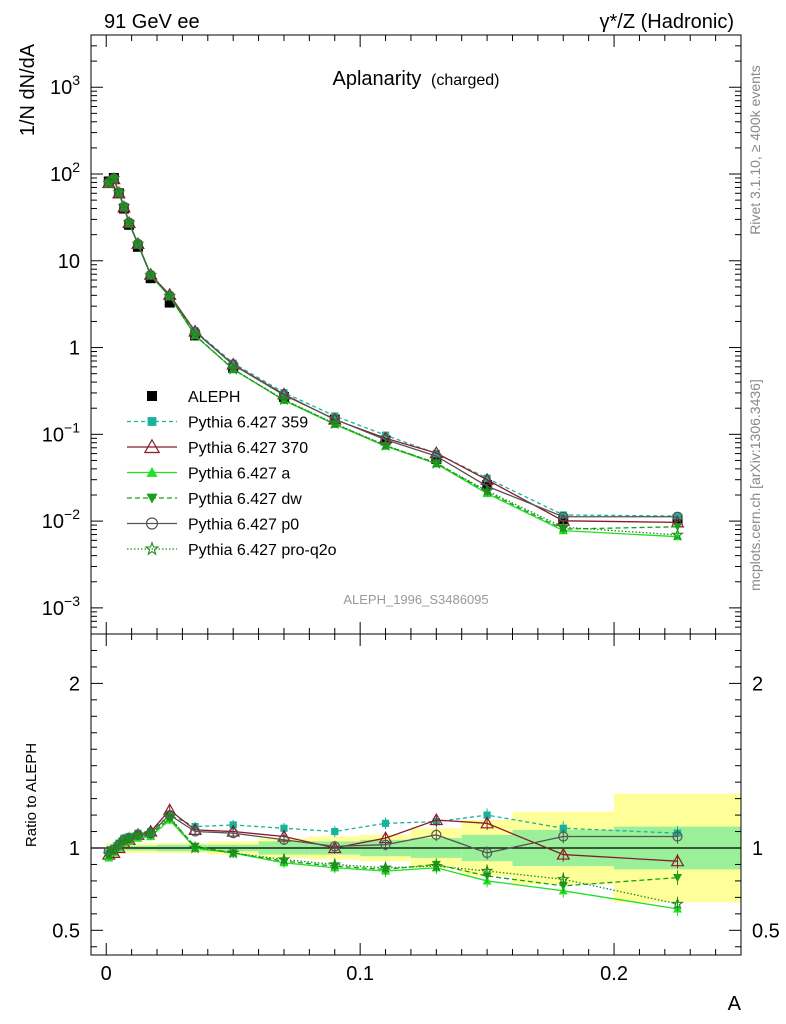 The height and width of the screenshot is (1024, 786). I want to click on legend-item-3: Pythia 6.427 a, so click(208, 474).